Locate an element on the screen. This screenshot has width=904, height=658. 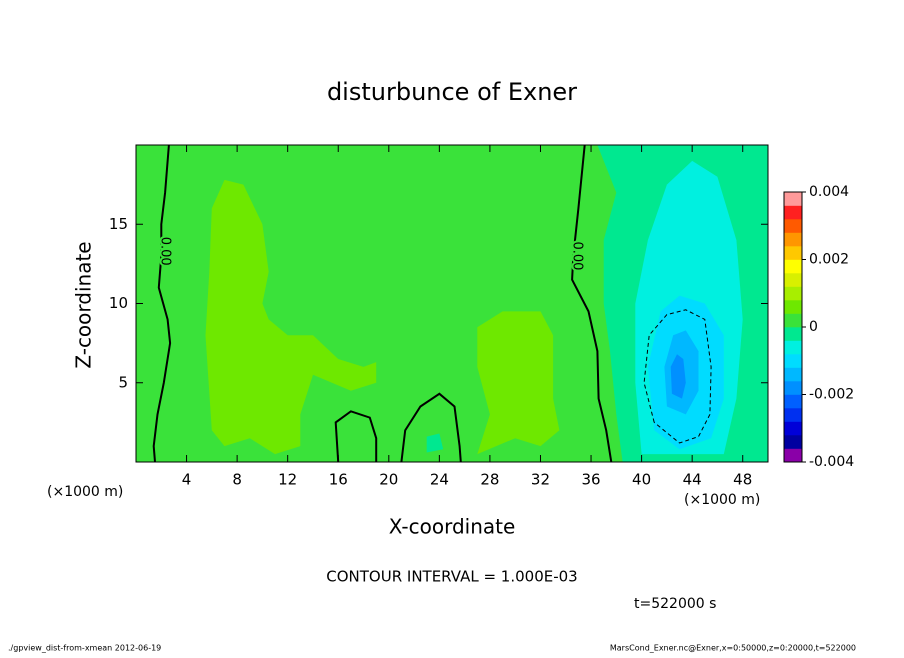
colorbar-tick-label: 0 is located at coordinates (813, 327).